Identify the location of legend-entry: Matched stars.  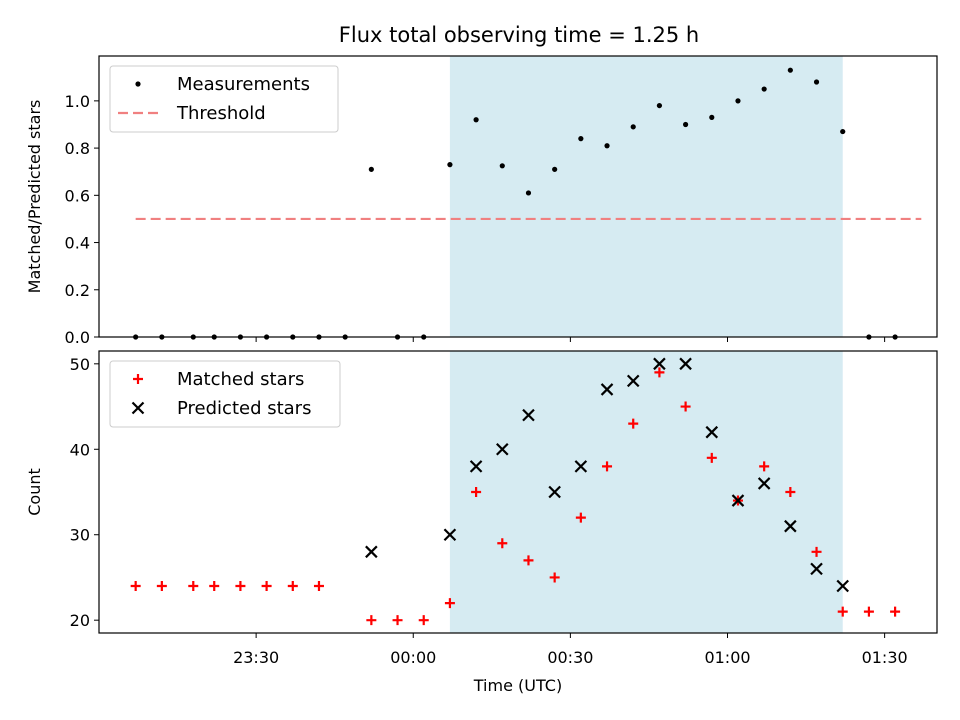
(240, 379).